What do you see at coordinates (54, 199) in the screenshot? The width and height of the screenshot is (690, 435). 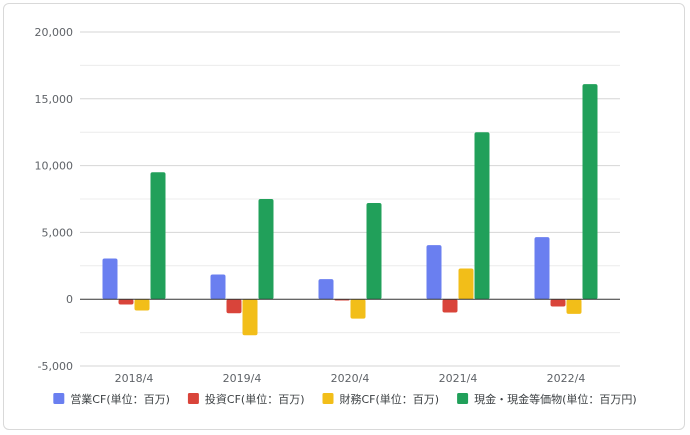 I see `y-axis: -5,000 0 5,000 10,000 15,000 20,000` at bounding box center [54, 199].